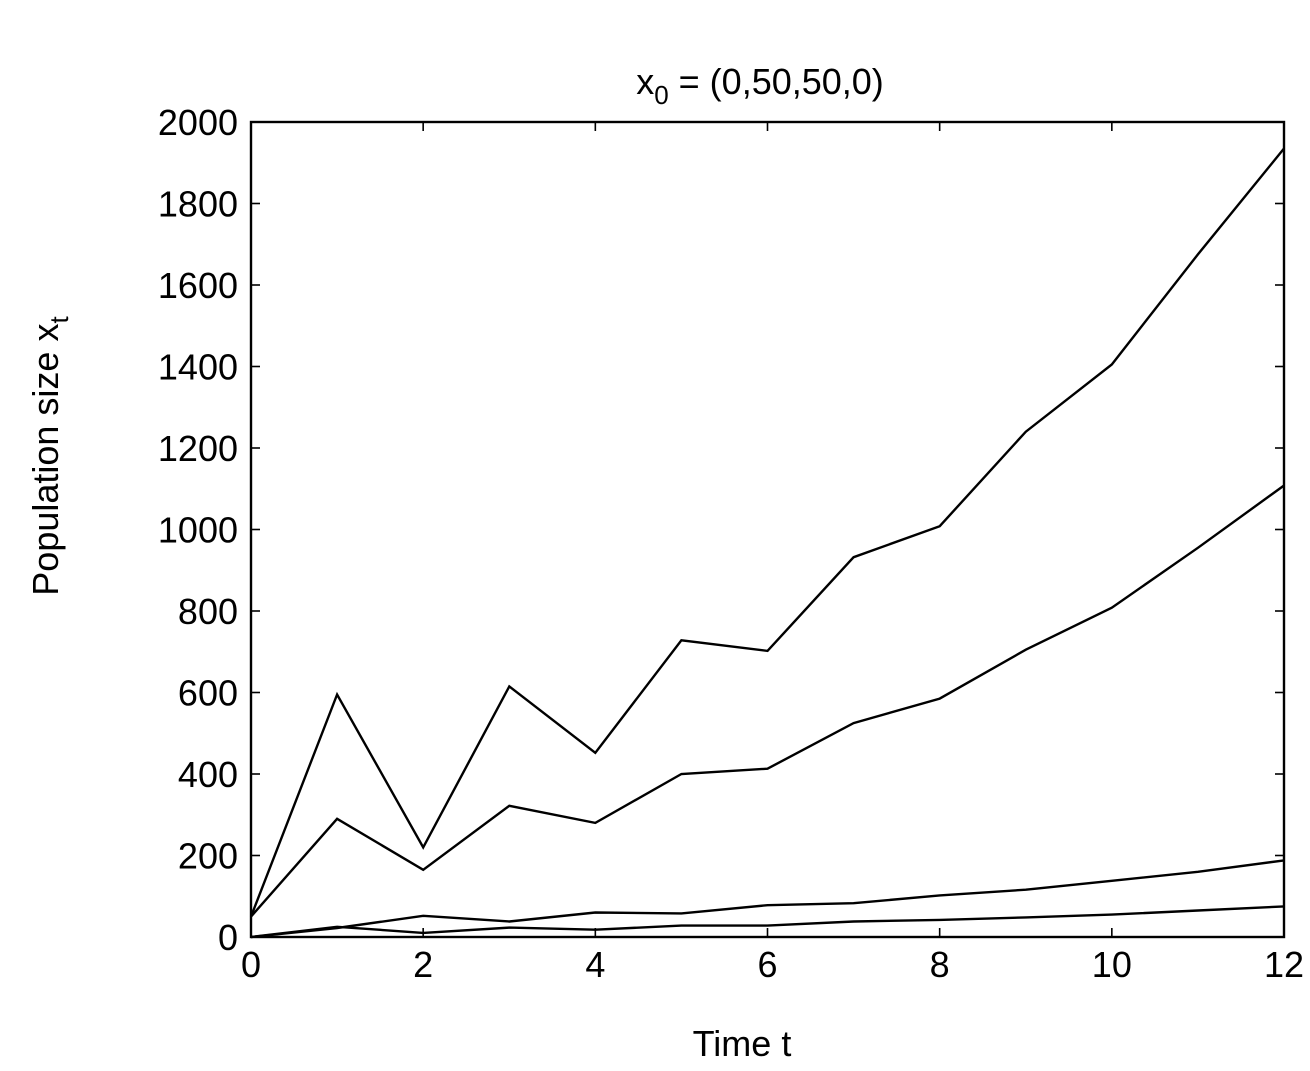 The image size is (1310, 1071). I want to click on x-tick-labels: 0 2 4 6 8 10 12, so click(772, 964).